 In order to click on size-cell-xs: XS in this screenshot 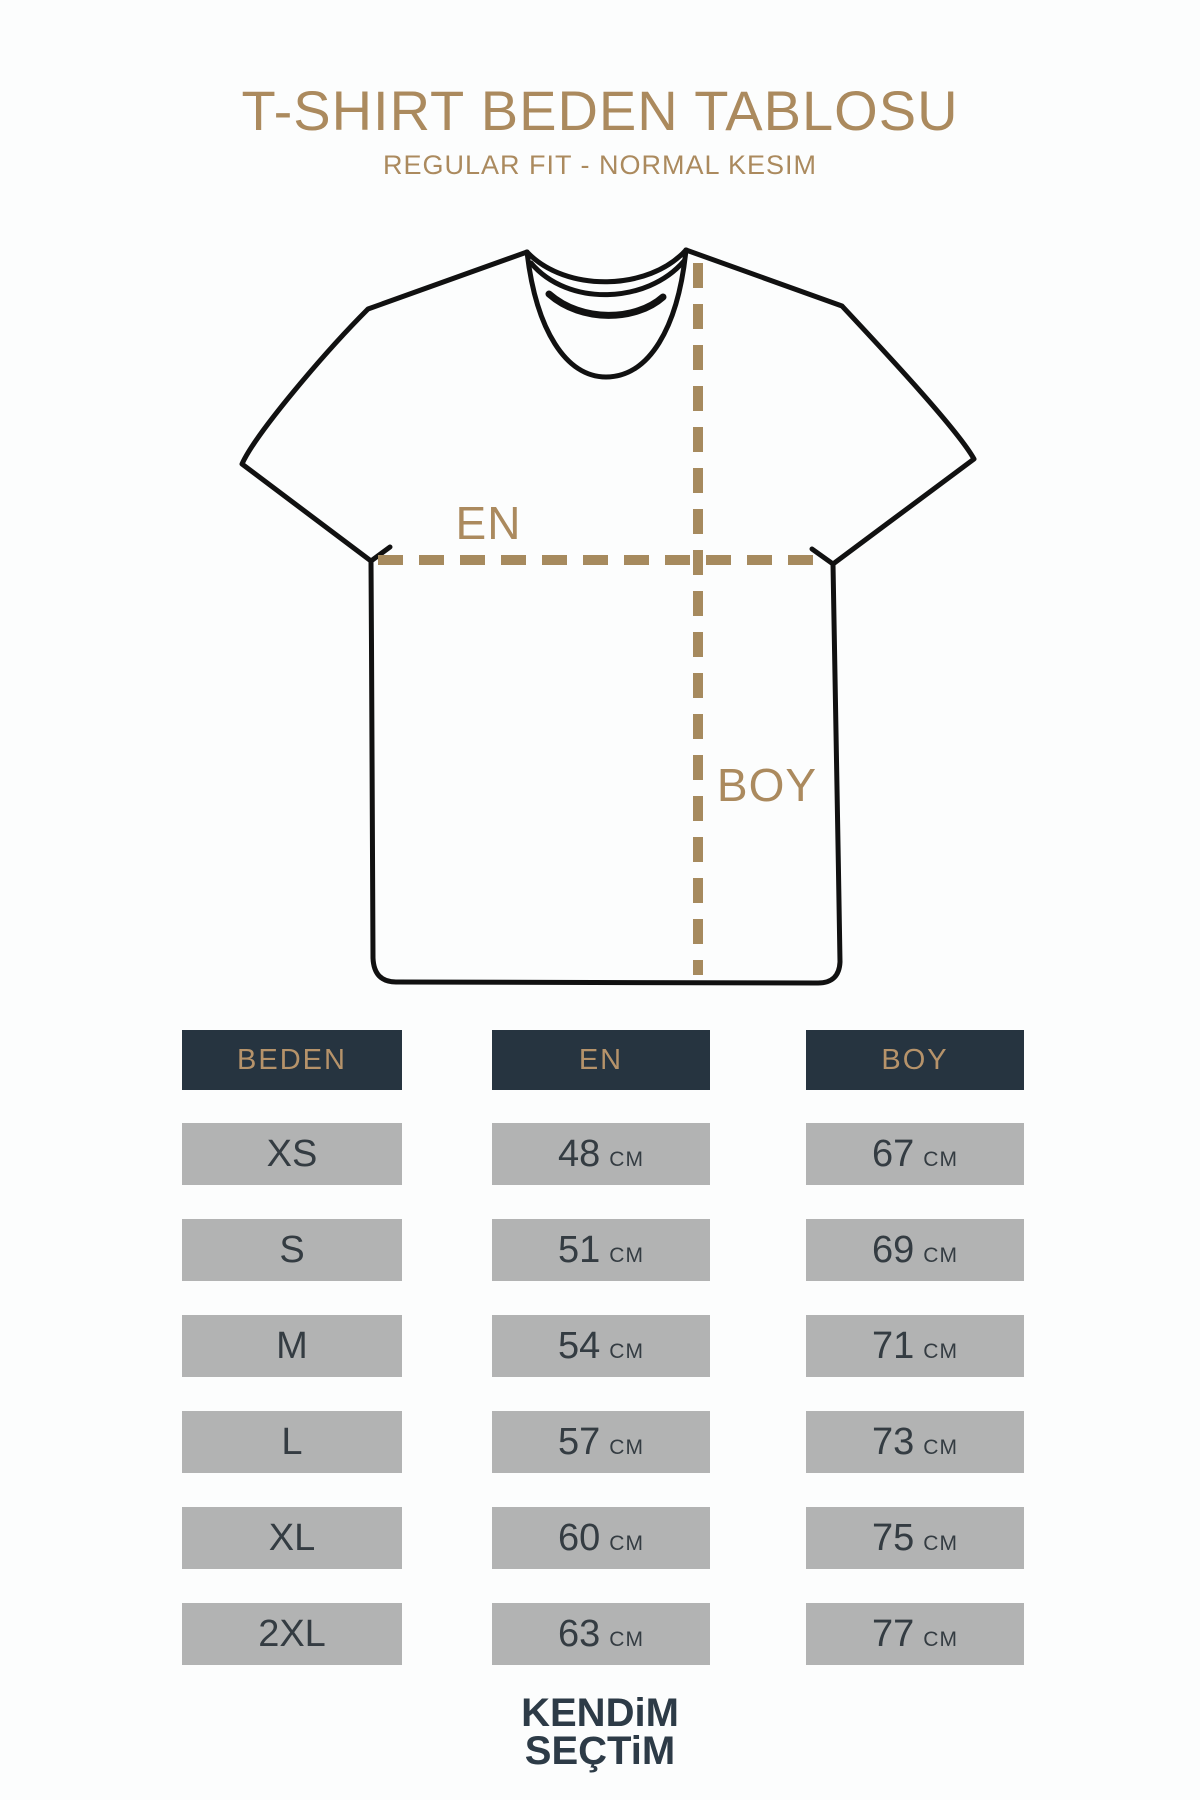, I will do `click(292, 1154)`.